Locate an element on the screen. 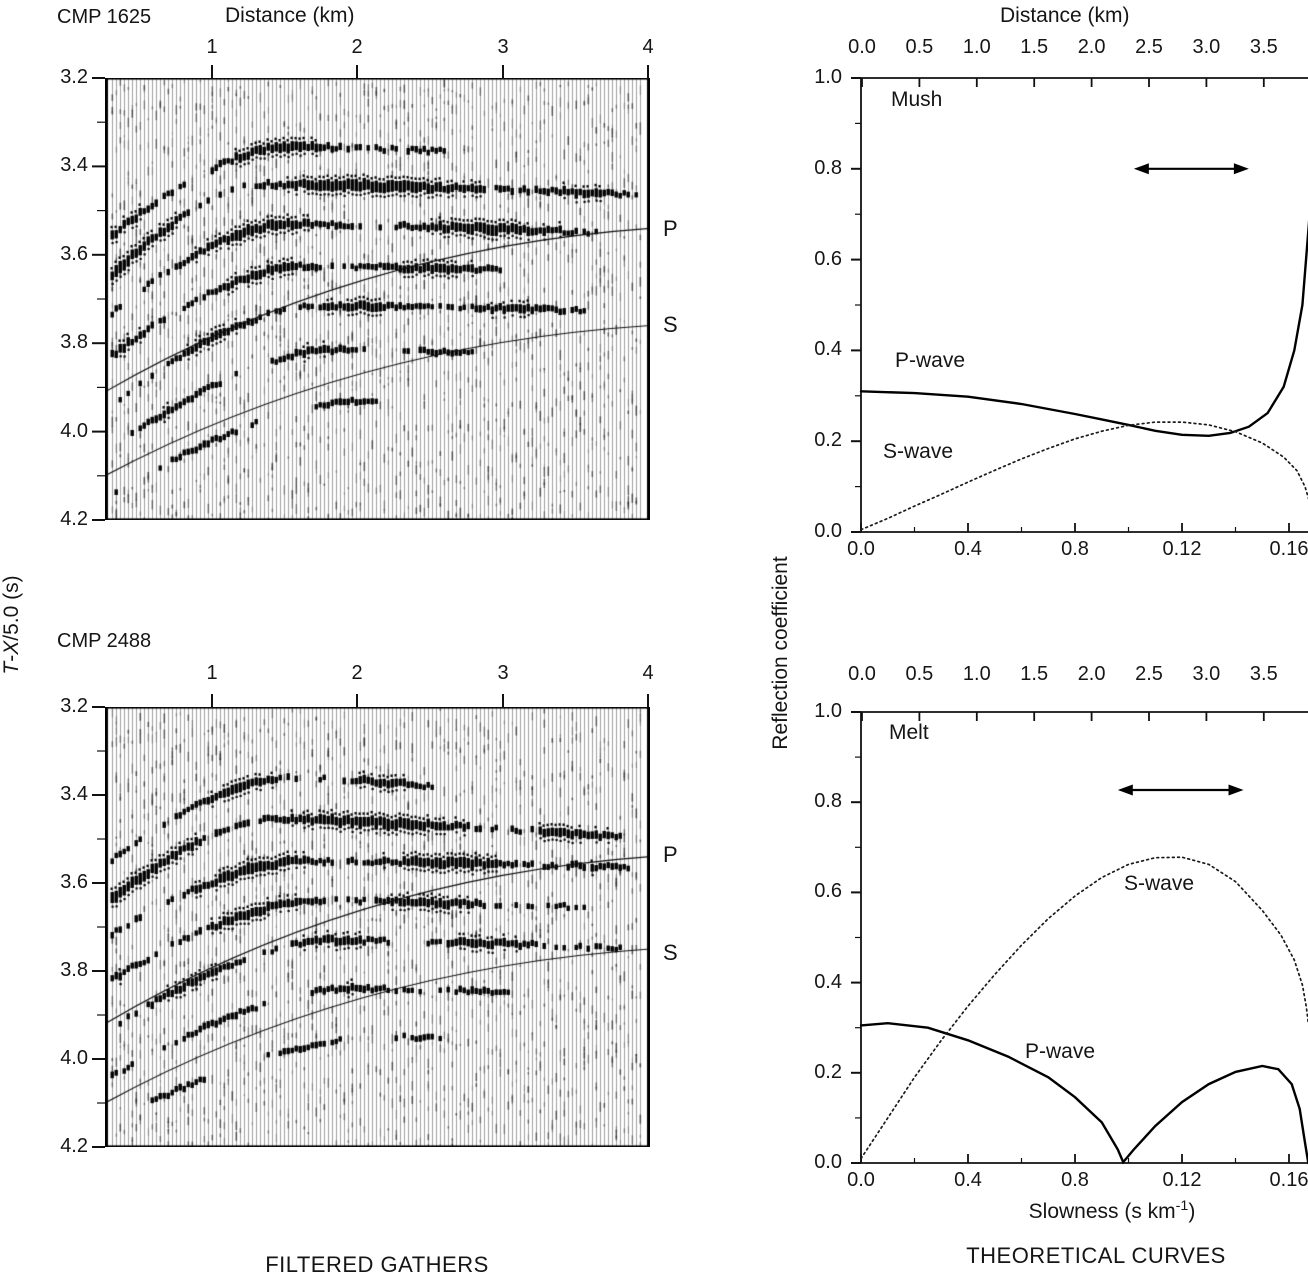 The width and height of the screenshot is (1308, 1278). right-distance-axis-title: Distance (km) is located at coordinates (1065, 15).